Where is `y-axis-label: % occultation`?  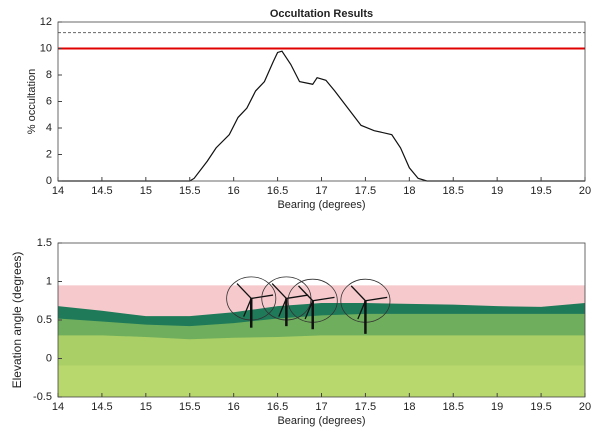
y-axis-label: % occultation is located at coordinates (32, 101).